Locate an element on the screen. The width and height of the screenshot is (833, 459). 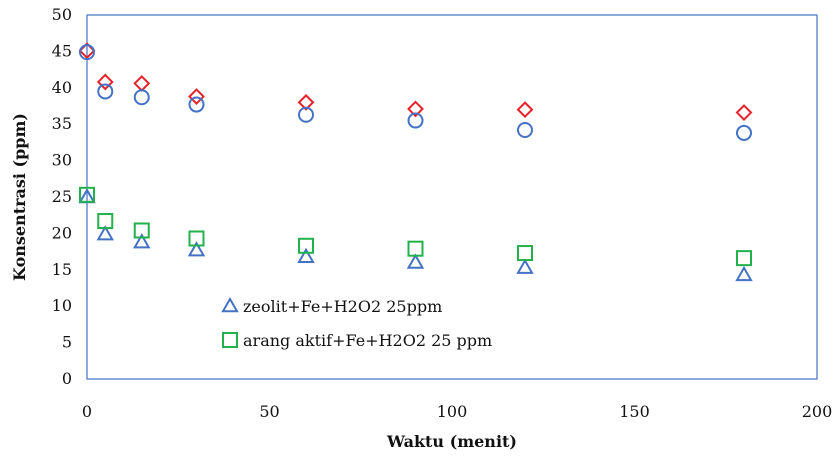
x-tick-label: 50 is located at coordinates (269, 411).